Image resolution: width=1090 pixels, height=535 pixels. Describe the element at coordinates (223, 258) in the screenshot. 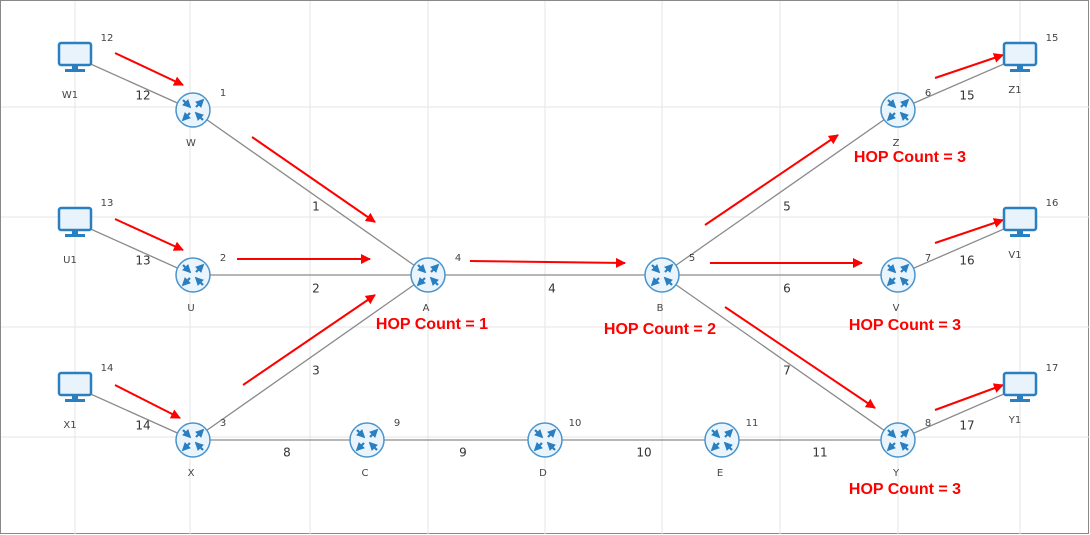

I see `node-id: 2` at that location.